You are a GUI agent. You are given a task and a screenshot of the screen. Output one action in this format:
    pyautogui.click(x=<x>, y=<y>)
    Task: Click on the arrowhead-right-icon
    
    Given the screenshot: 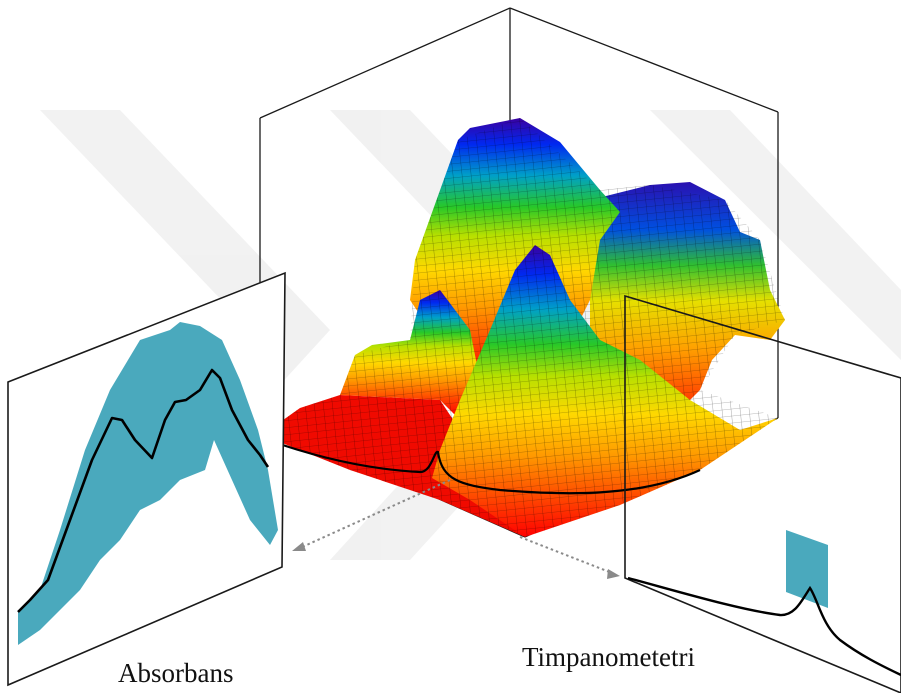 What is the action you would take?
    pyautogui.click(x=613, y=574)
    